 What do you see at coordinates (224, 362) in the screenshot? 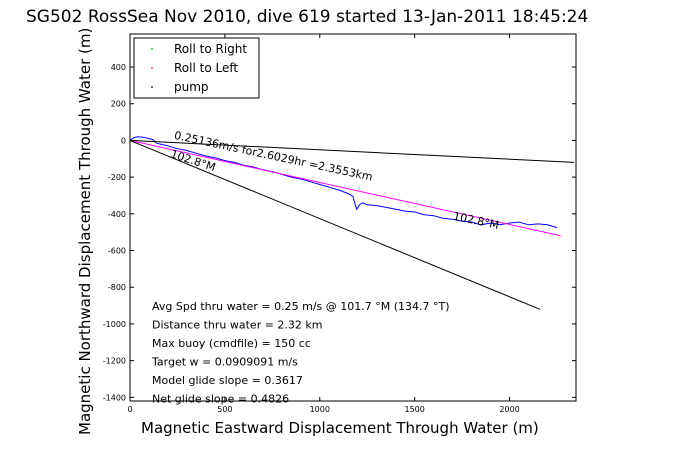
I see `stat-line: Target w = 0.0909091 m/s` at bounding box center [224, 362].